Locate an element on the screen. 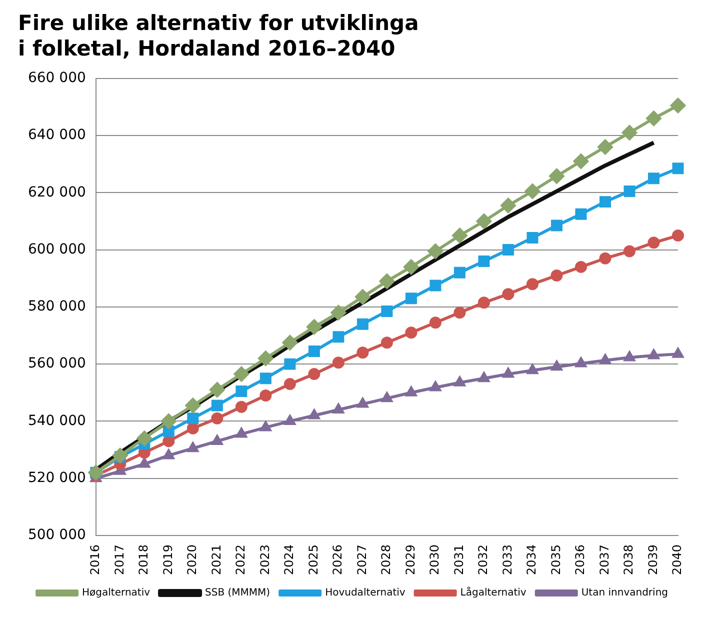  y-tick-label: 500 000 is located at coordinates (57, 535).